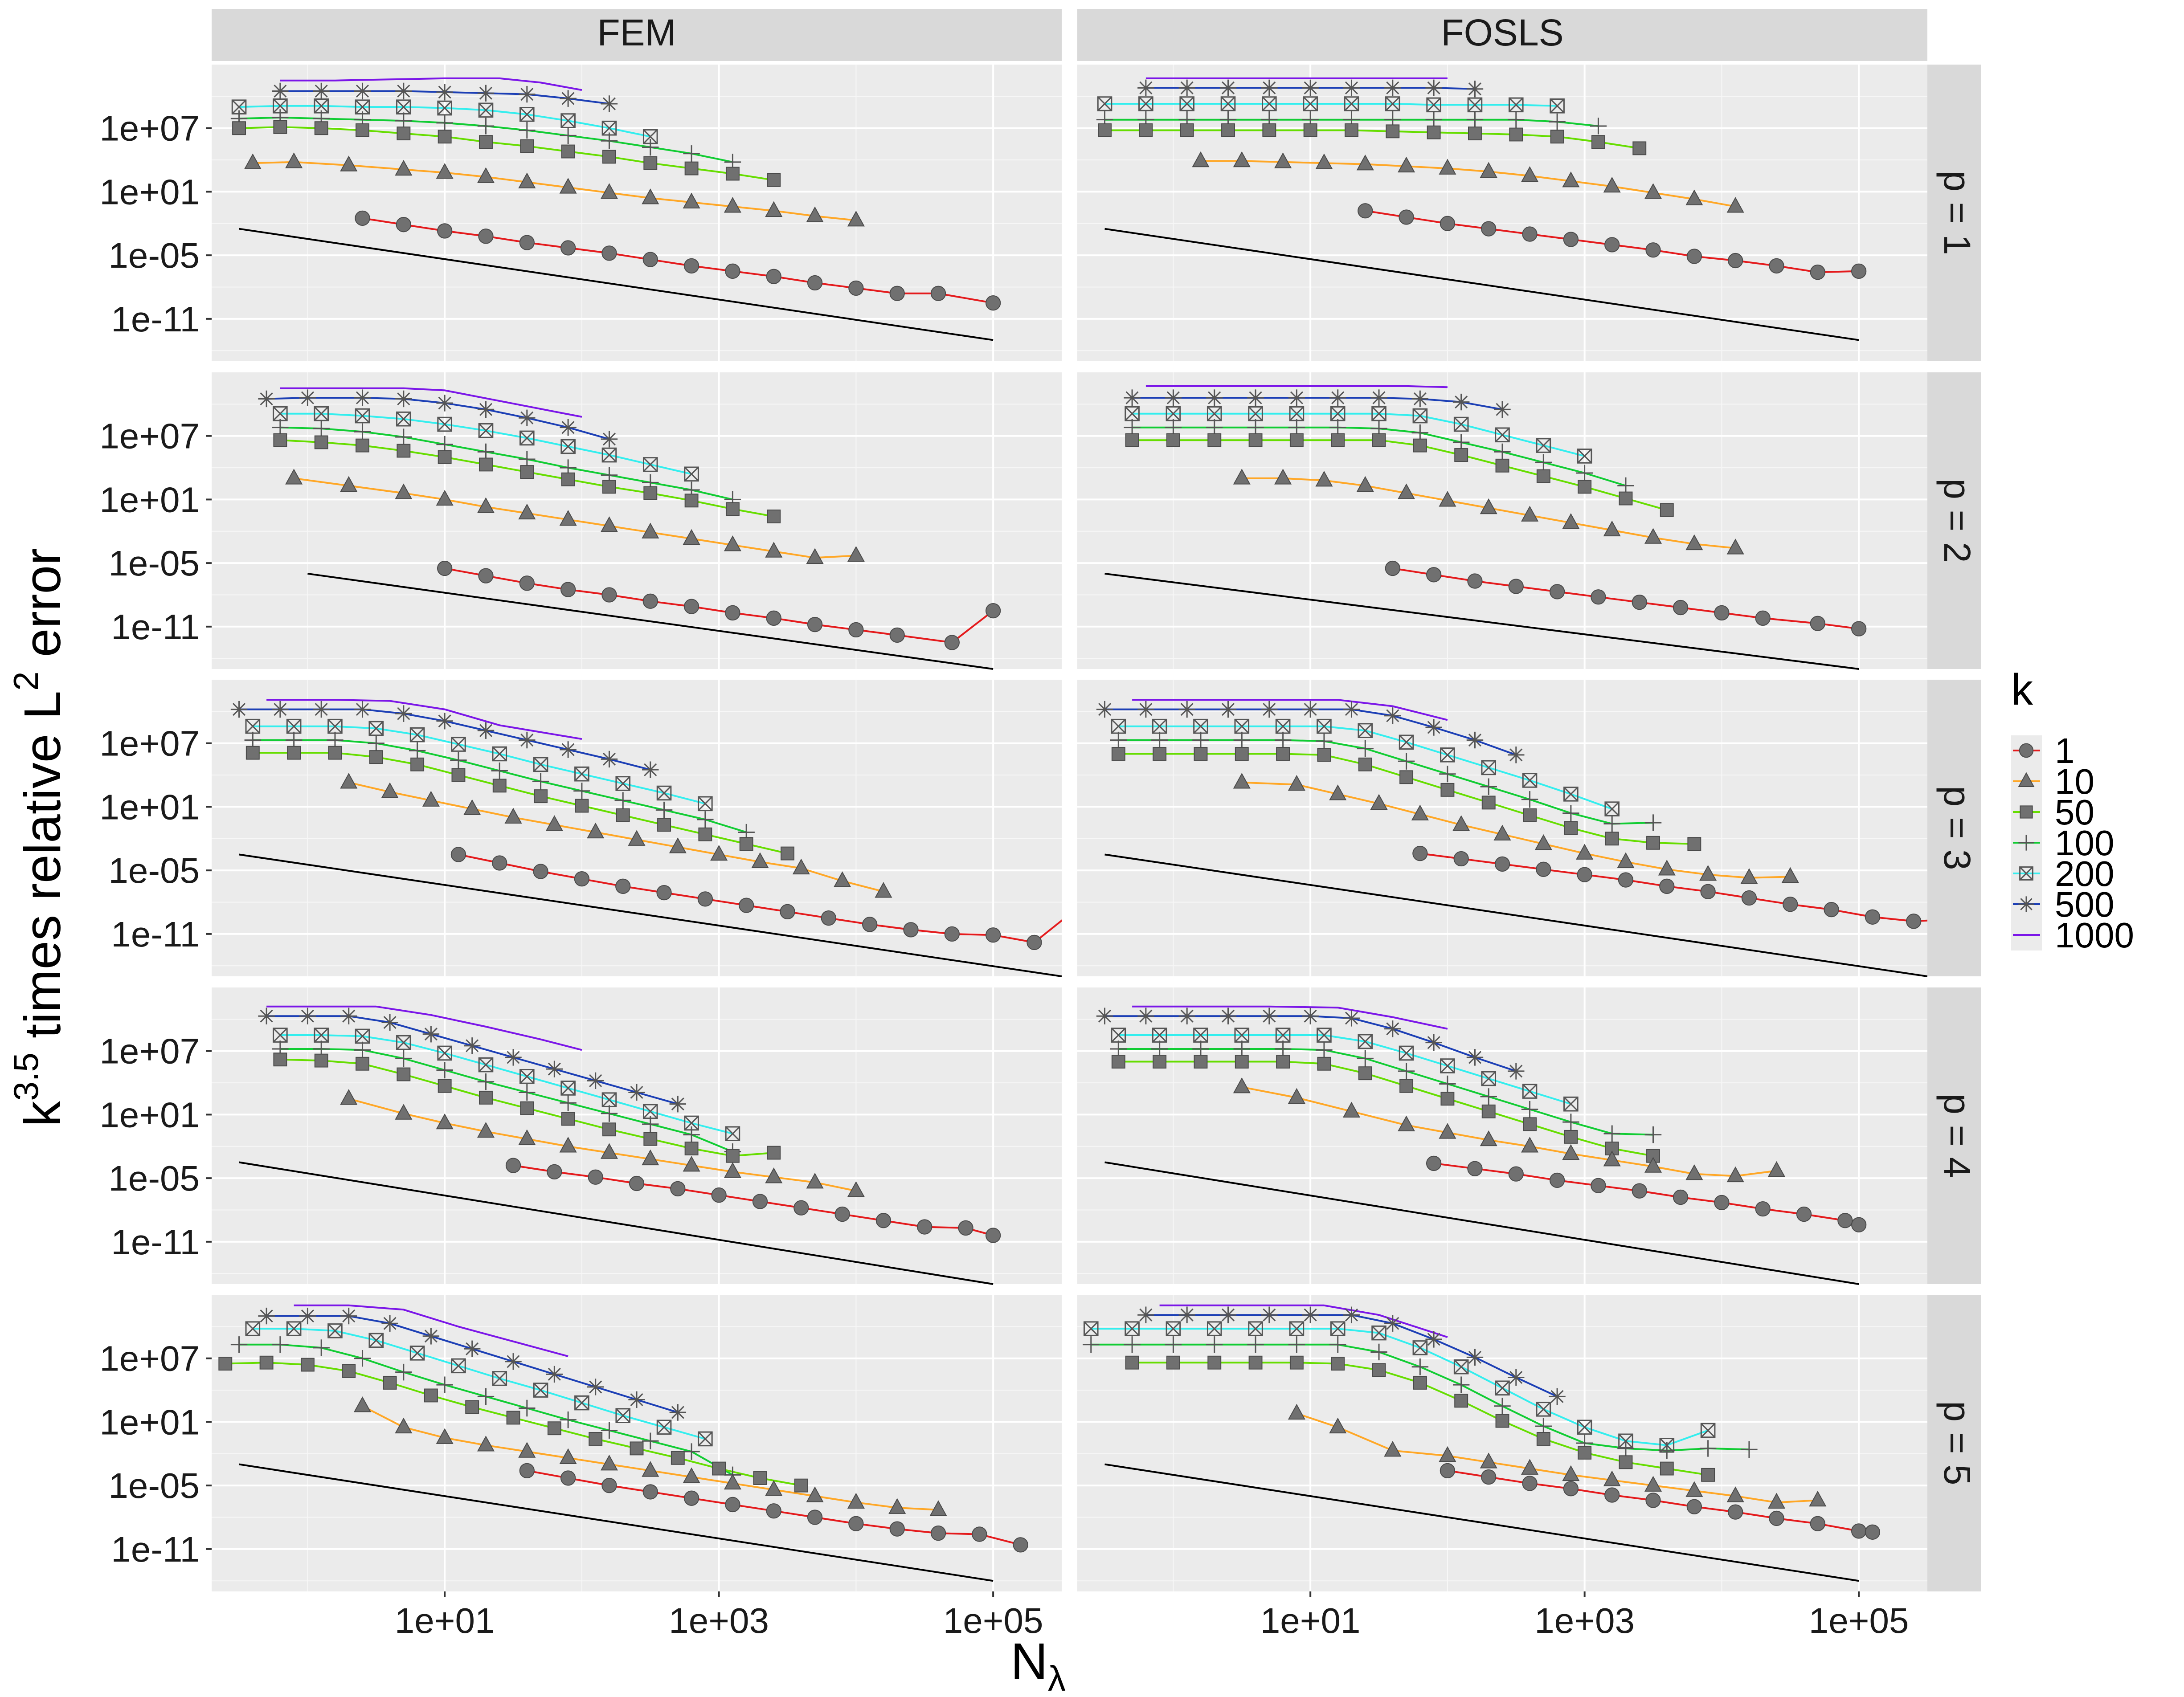  What do you see at coordinates (2094, 935) in the screenshot?
I see `legend-item-label: 1000` at bounding box center [2094, 935].